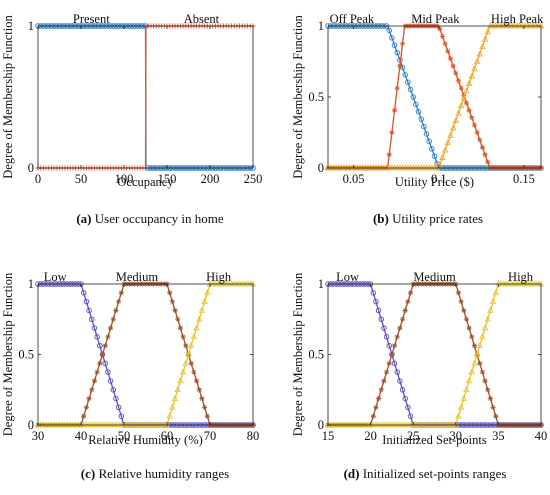  I want to click on x-tick-label: 20, so click(370, 436).